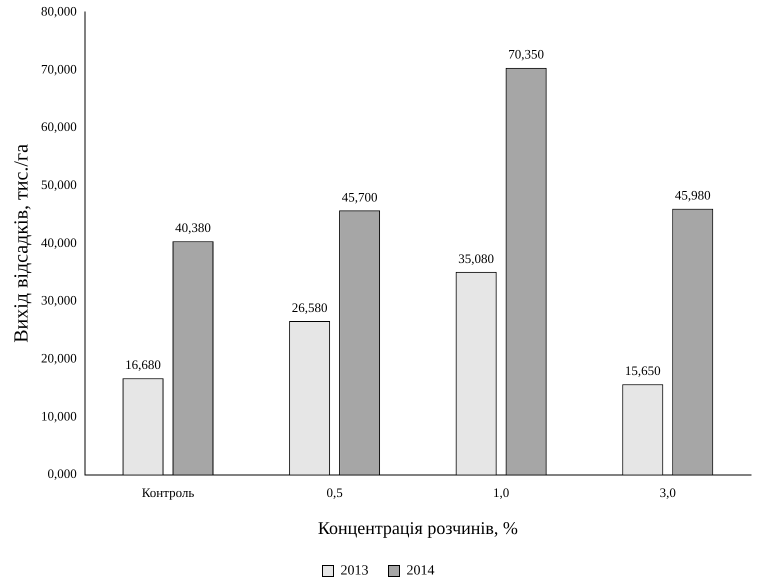 The width and height of the screenshot is (771, 588). What do you see at coordinates (692, 195) in the screenshot?
I see `data-label: 45,980` at bounding box center [692, 195].